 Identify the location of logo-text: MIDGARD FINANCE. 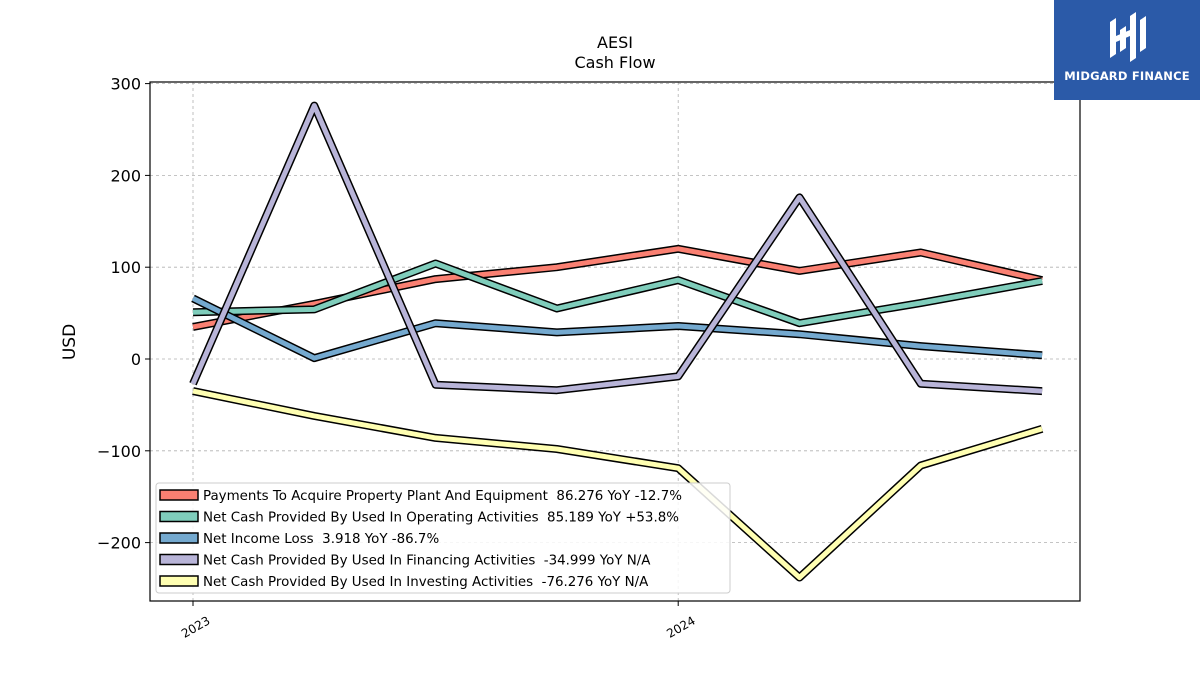
(1127, 76).